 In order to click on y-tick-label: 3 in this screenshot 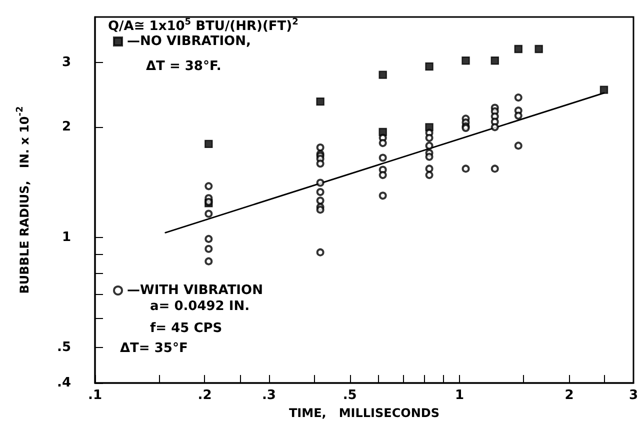, I will do `click(66, 62)`.